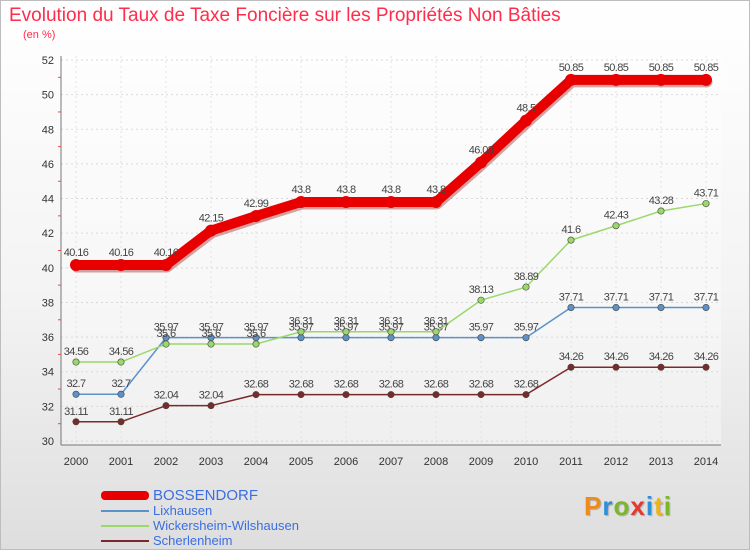 Image resolution: width=750 pixels, height=550 pixels. I want to click on legend-label: BOSSENDORF, so click(206, 495).